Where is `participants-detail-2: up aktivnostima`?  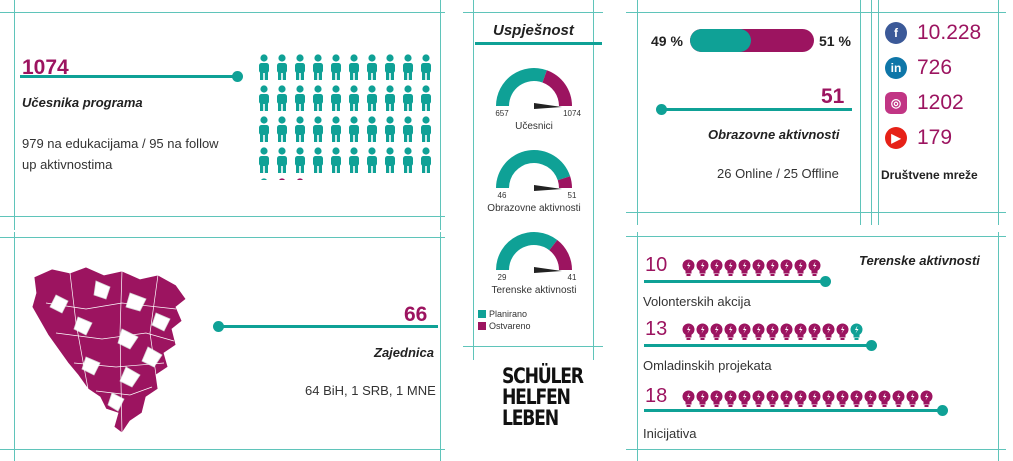 participants-detail-2: up aktivnostima is located at coordinates (67, 164).